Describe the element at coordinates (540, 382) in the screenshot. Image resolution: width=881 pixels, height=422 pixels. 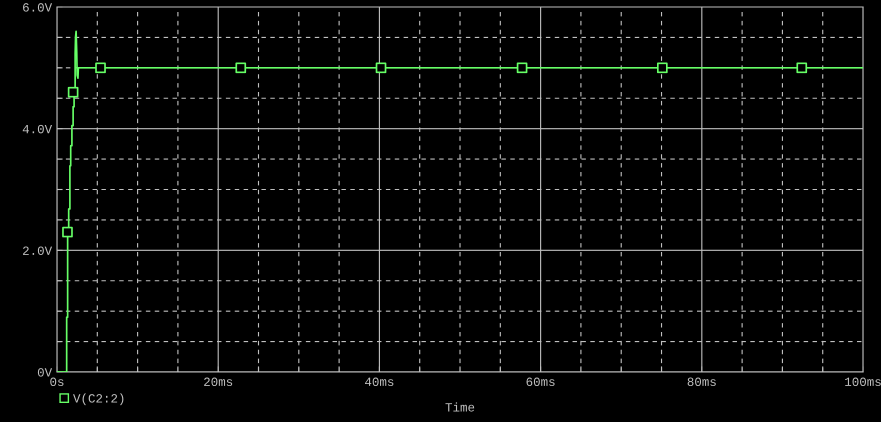
I see `x-tick-label: 60ms` at that location.